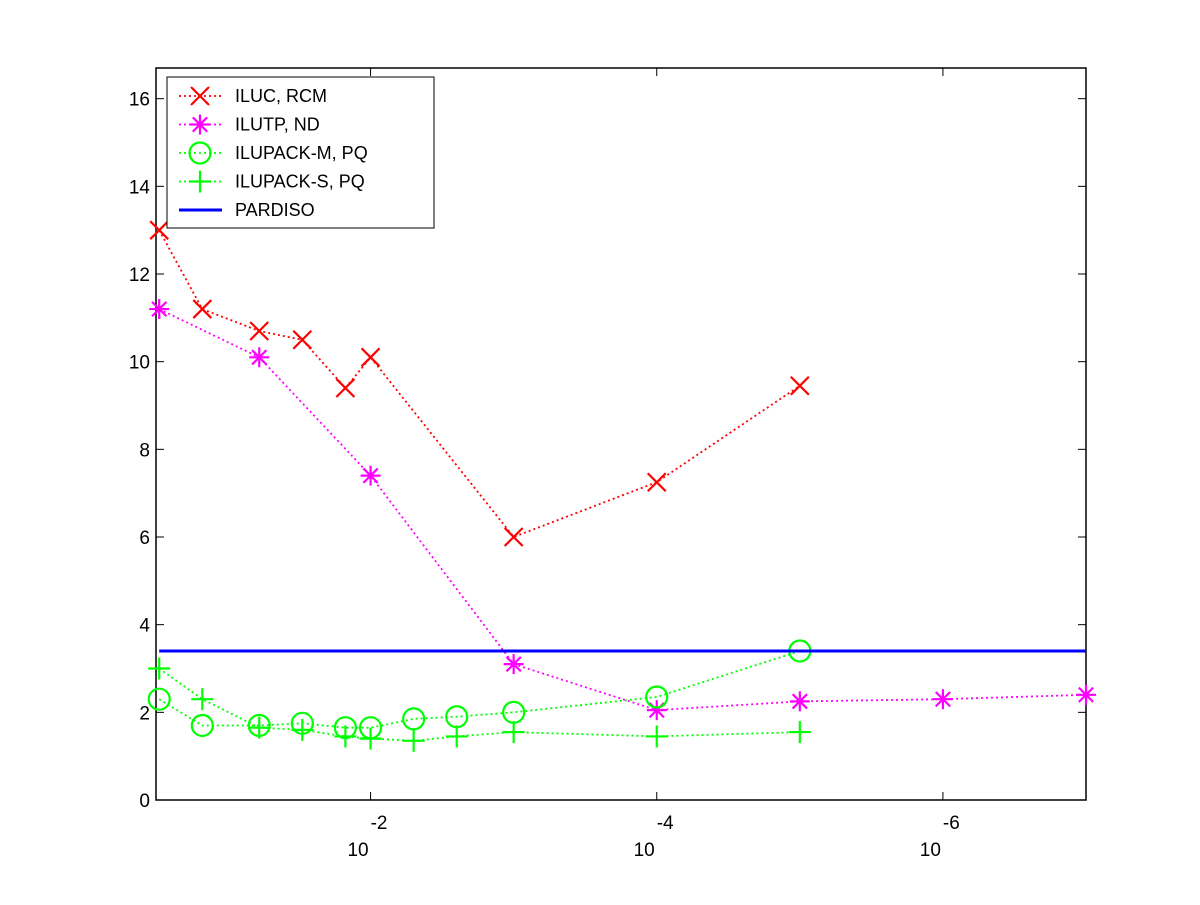  I want to click on x-tick-label-exponent: -2, so click(379, 823).